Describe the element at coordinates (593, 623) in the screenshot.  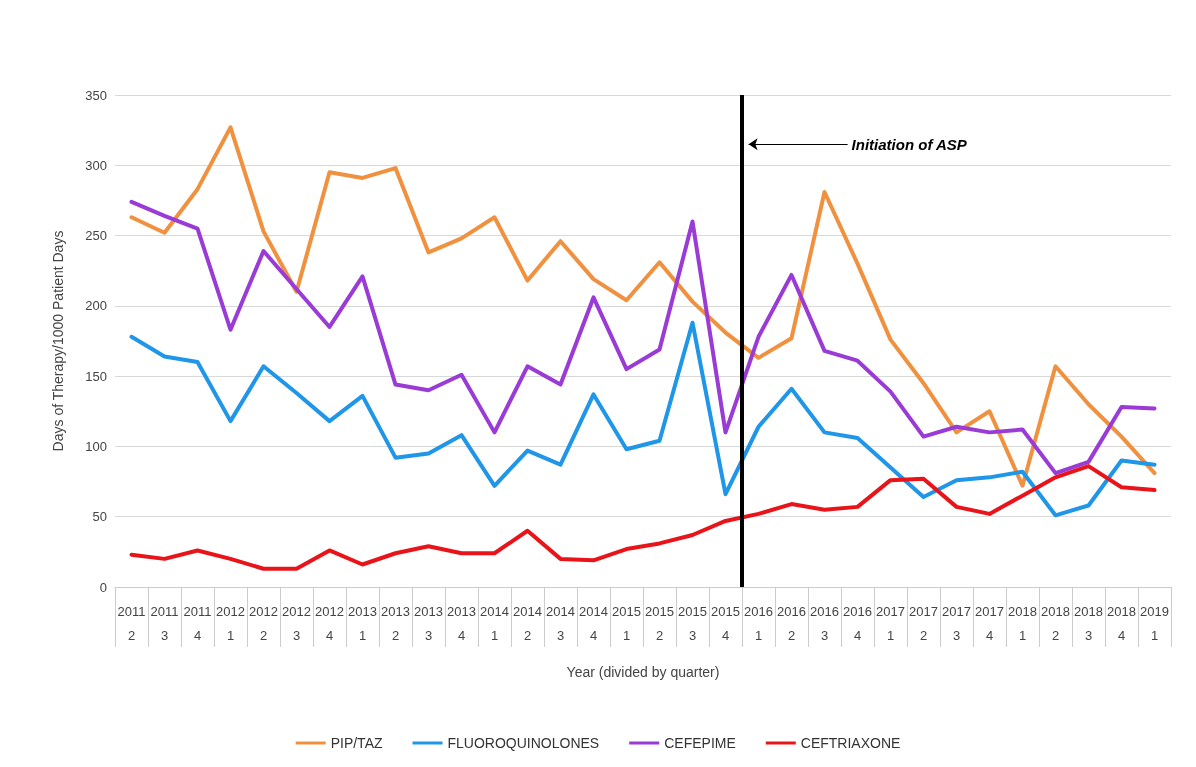
I see `x-tick-label: 2014 4` at that location.